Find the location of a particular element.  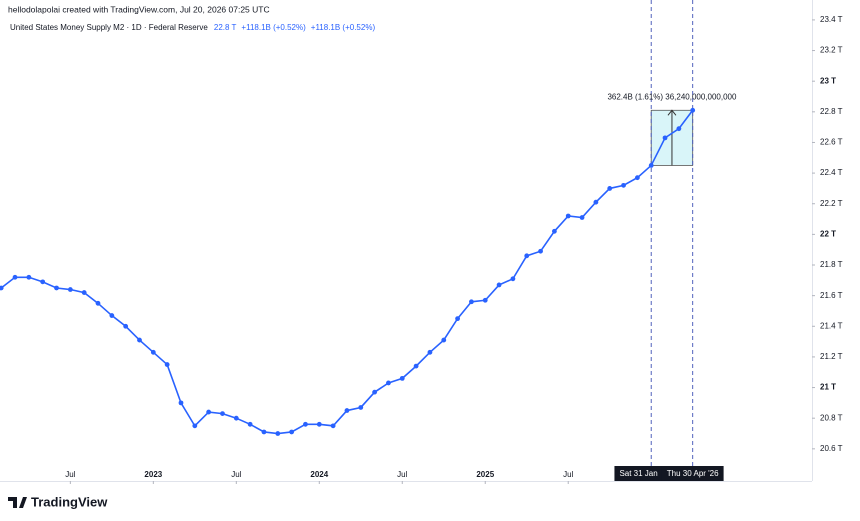

y-tick-label: 22.2 T is located at coordinates (831, 203).